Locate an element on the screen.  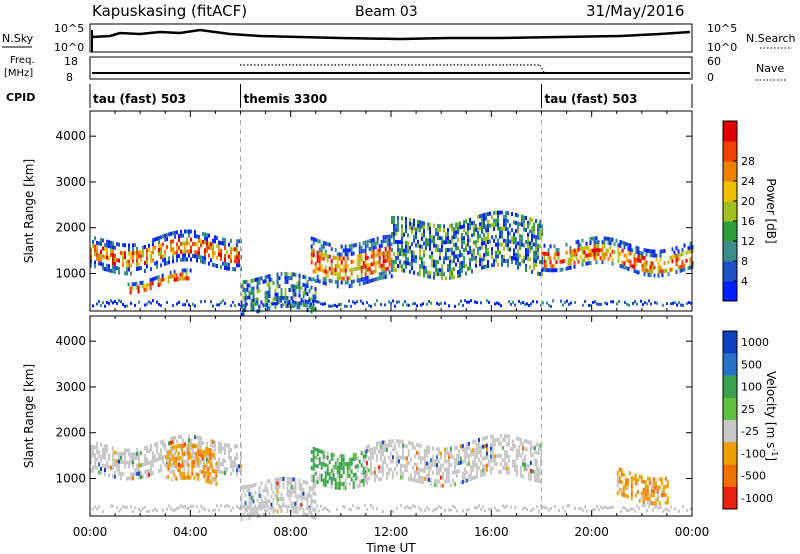
x-tick-label: 00:00 is located at coordinates (692, 532).